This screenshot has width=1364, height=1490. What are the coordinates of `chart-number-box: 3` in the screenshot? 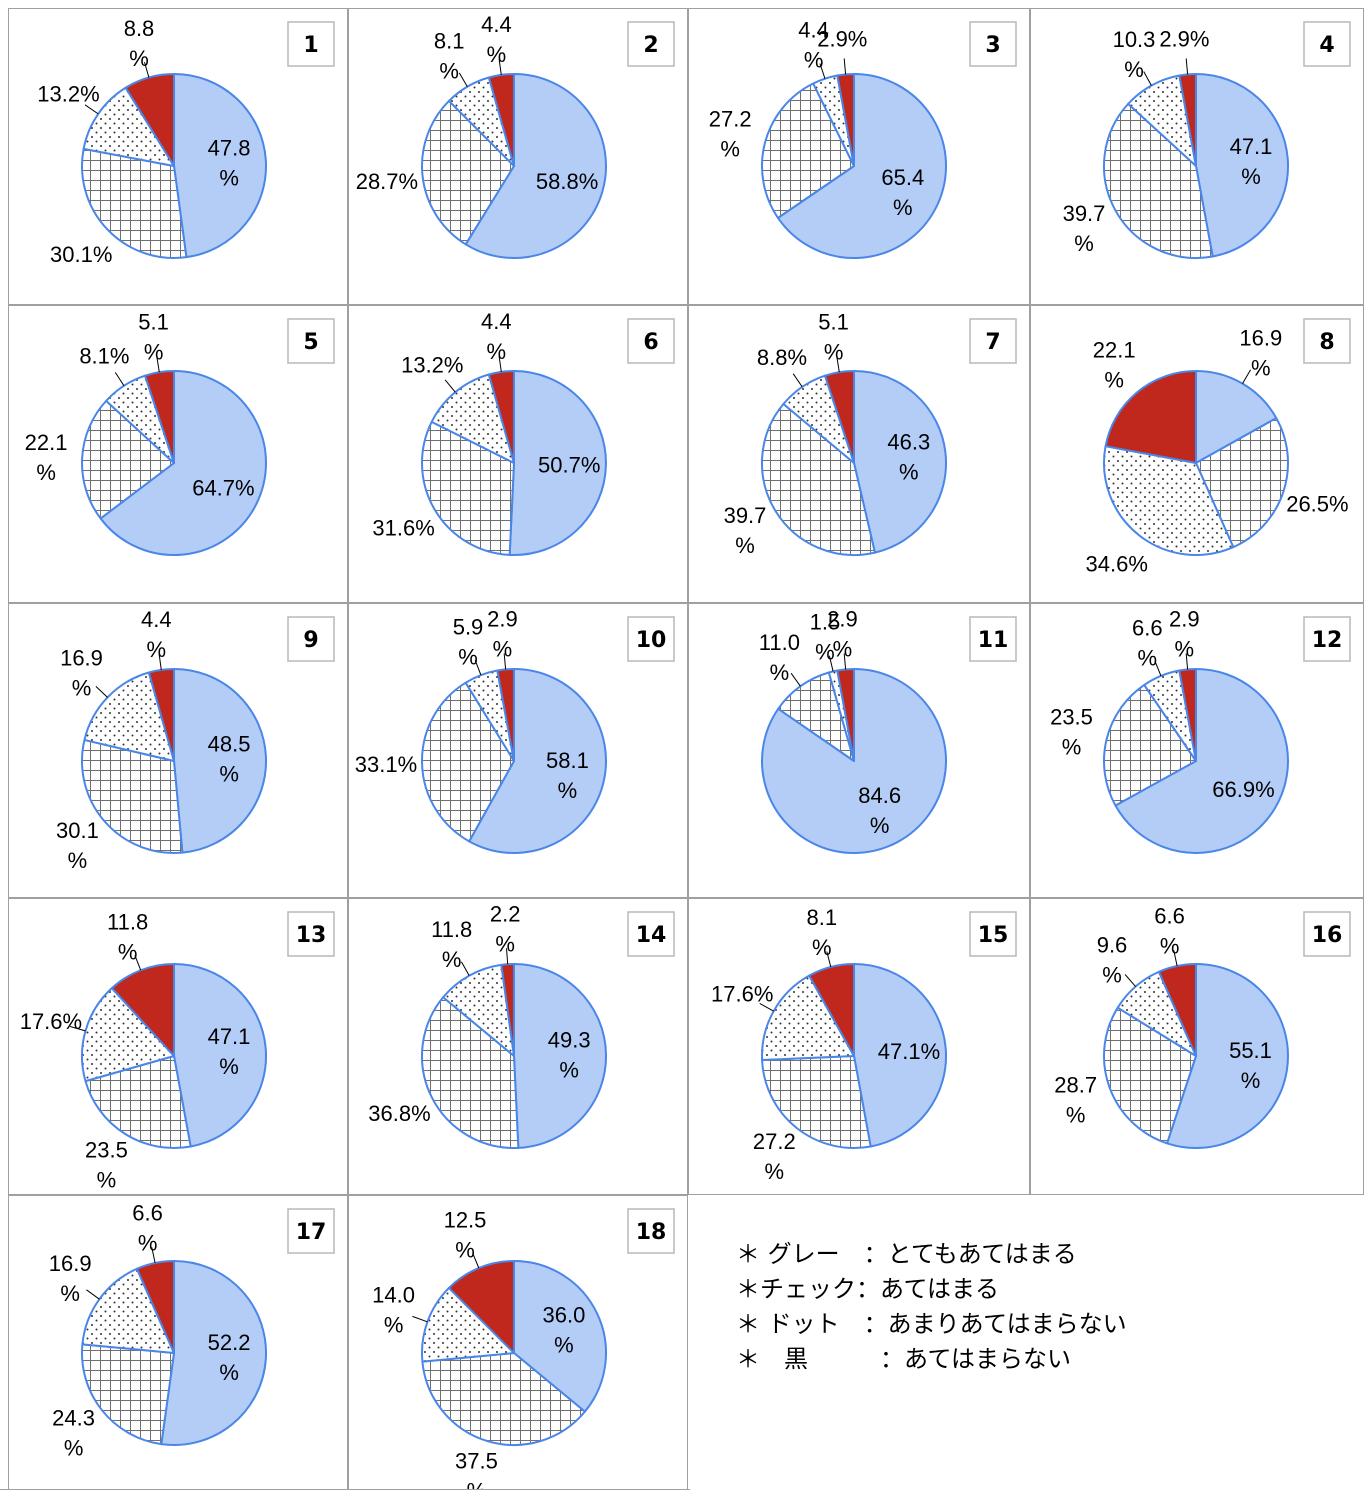 It's located at (993, 44).